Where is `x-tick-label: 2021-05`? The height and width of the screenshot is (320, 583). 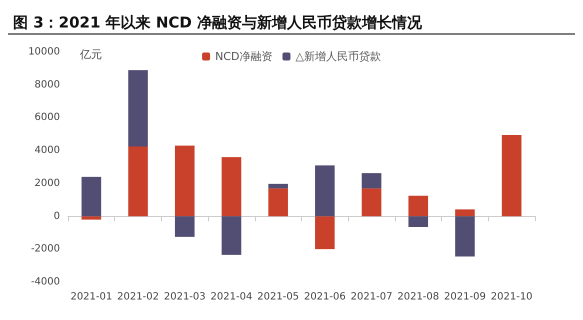
x-tick-label: 2021-05 is located at coordinates (278, 297).